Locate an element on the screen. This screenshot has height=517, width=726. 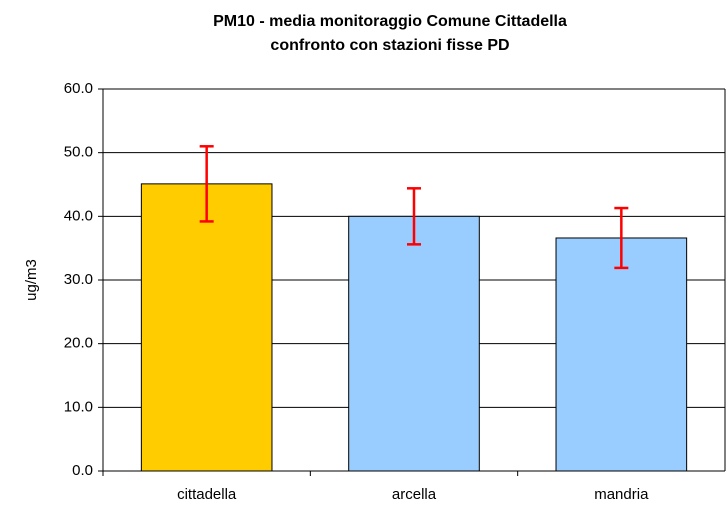
x-tick-label: mandria is located at coordinates (621, 494).